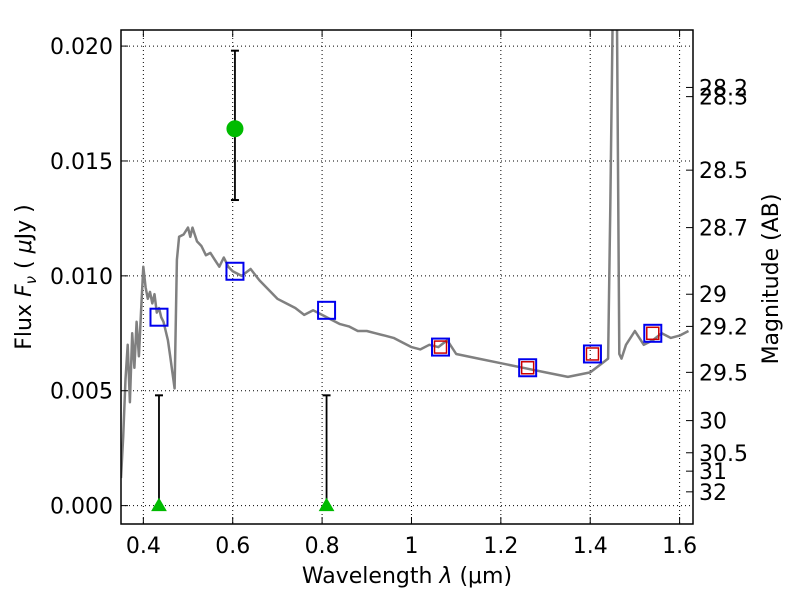  I want to click on y2-tick-label: 28.7, so click(723, 229).